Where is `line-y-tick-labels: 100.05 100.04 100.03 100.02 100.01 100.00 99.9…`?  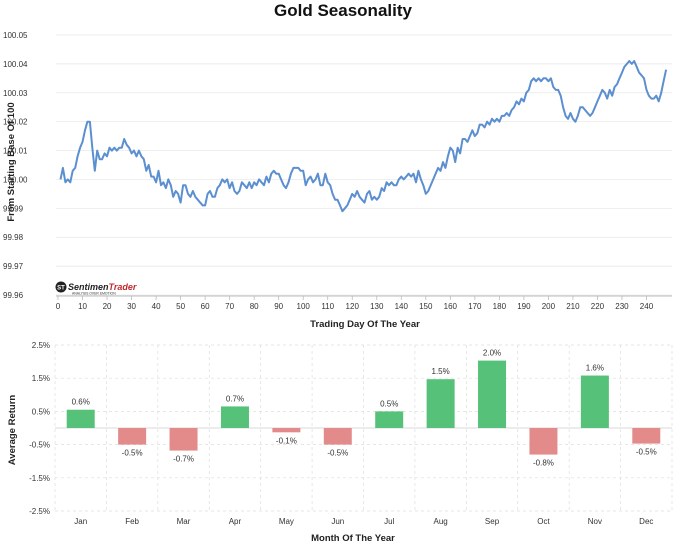
line-y-tick-labels: 100.05 100.04 100.03 100.02 100.01 100.00 99.9… is located at coordinates (15, 165).